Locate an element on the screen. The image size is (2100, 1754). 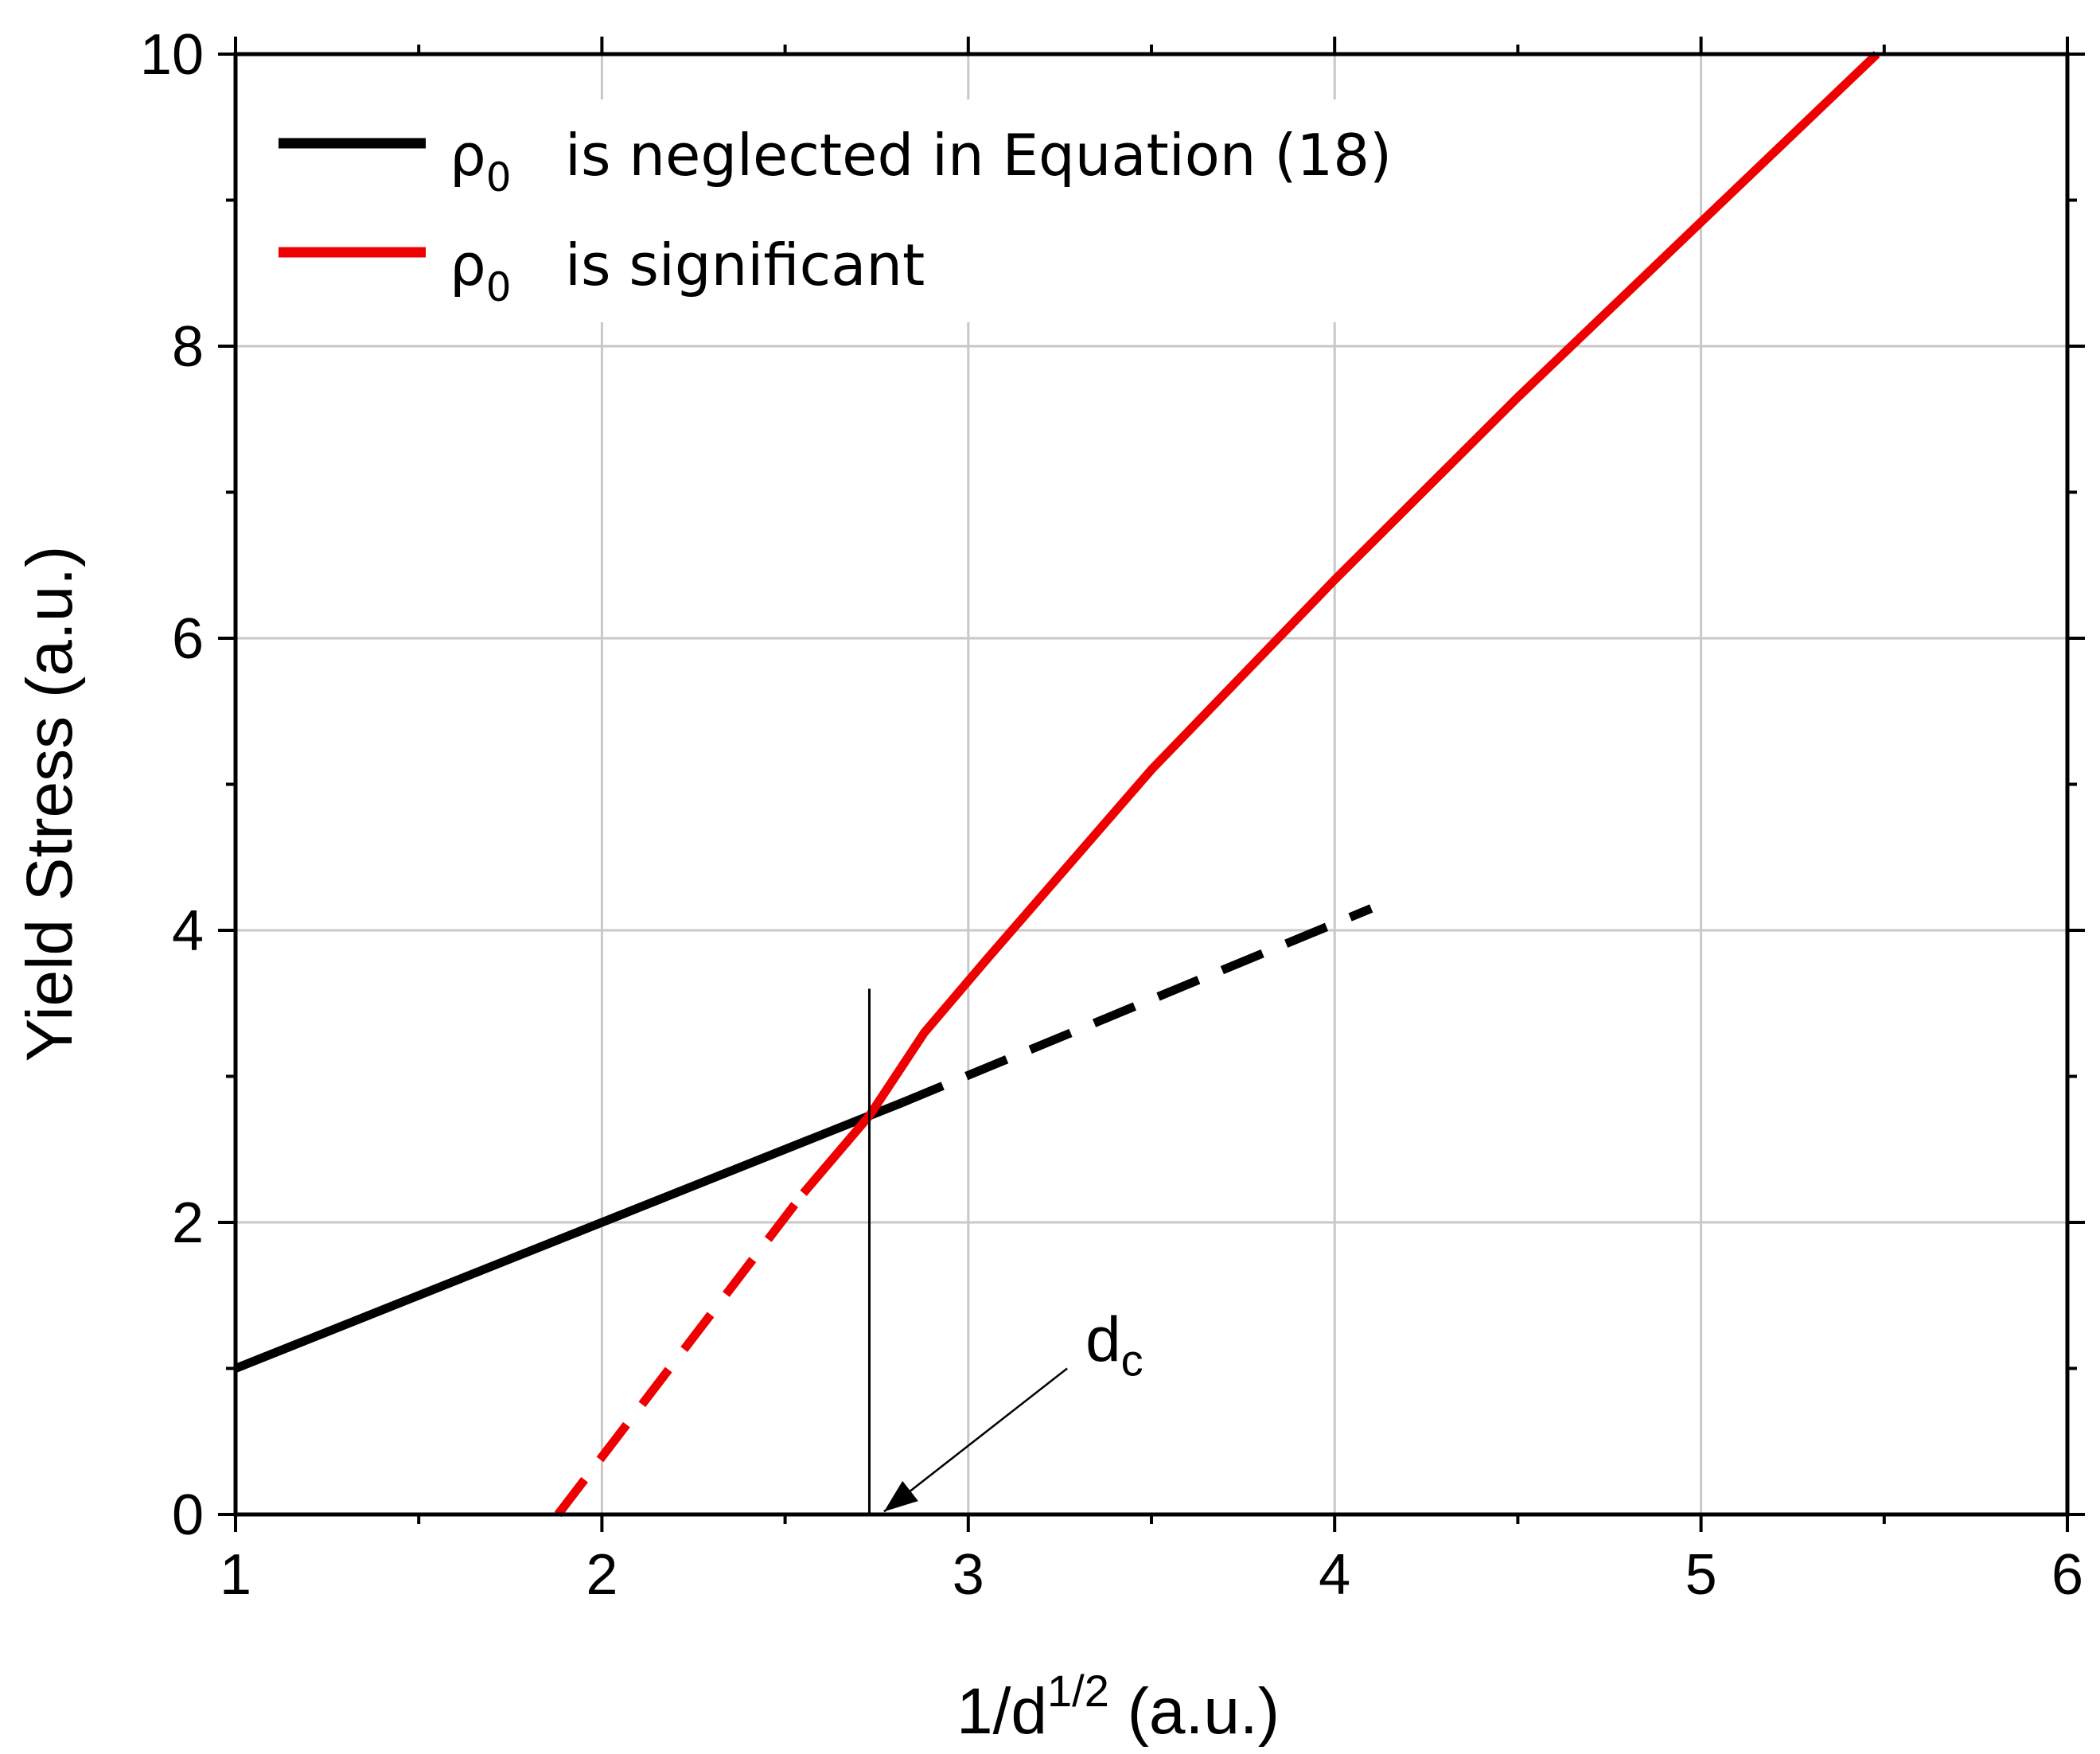
series-line-solid is located at coordinates (568, 1235).